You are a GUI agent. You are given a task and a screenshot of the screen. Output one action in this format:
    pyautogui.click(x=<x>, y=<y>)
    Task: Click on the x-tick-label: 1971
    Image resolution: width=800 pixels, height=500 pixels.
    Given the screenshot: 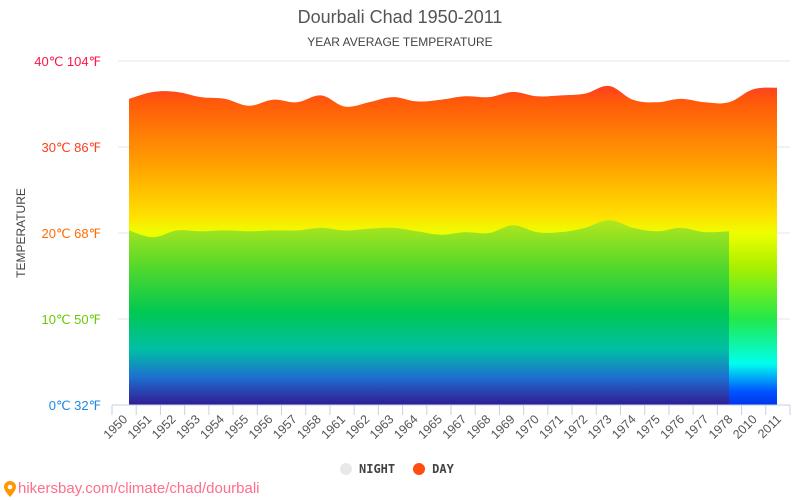 What is the action you would take?
    pyautogui.click(x=552, y=427)
    